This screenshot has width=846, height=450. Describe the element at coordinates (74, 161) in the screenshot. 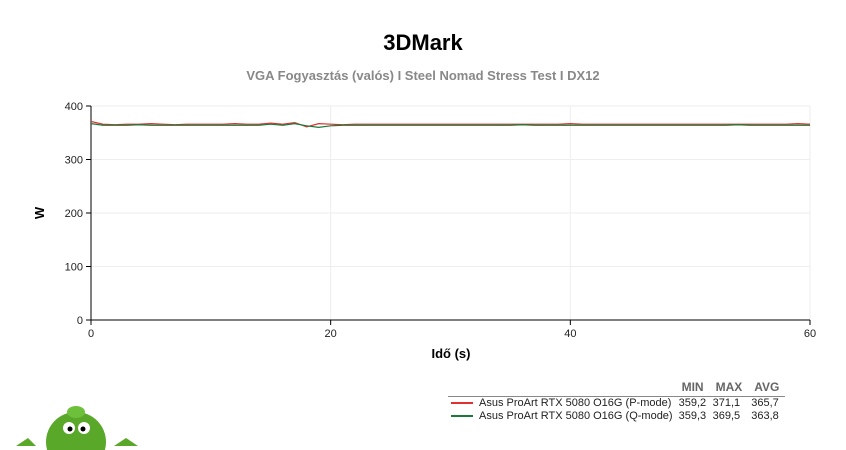

I see `tick-label-y: 300` at that location.